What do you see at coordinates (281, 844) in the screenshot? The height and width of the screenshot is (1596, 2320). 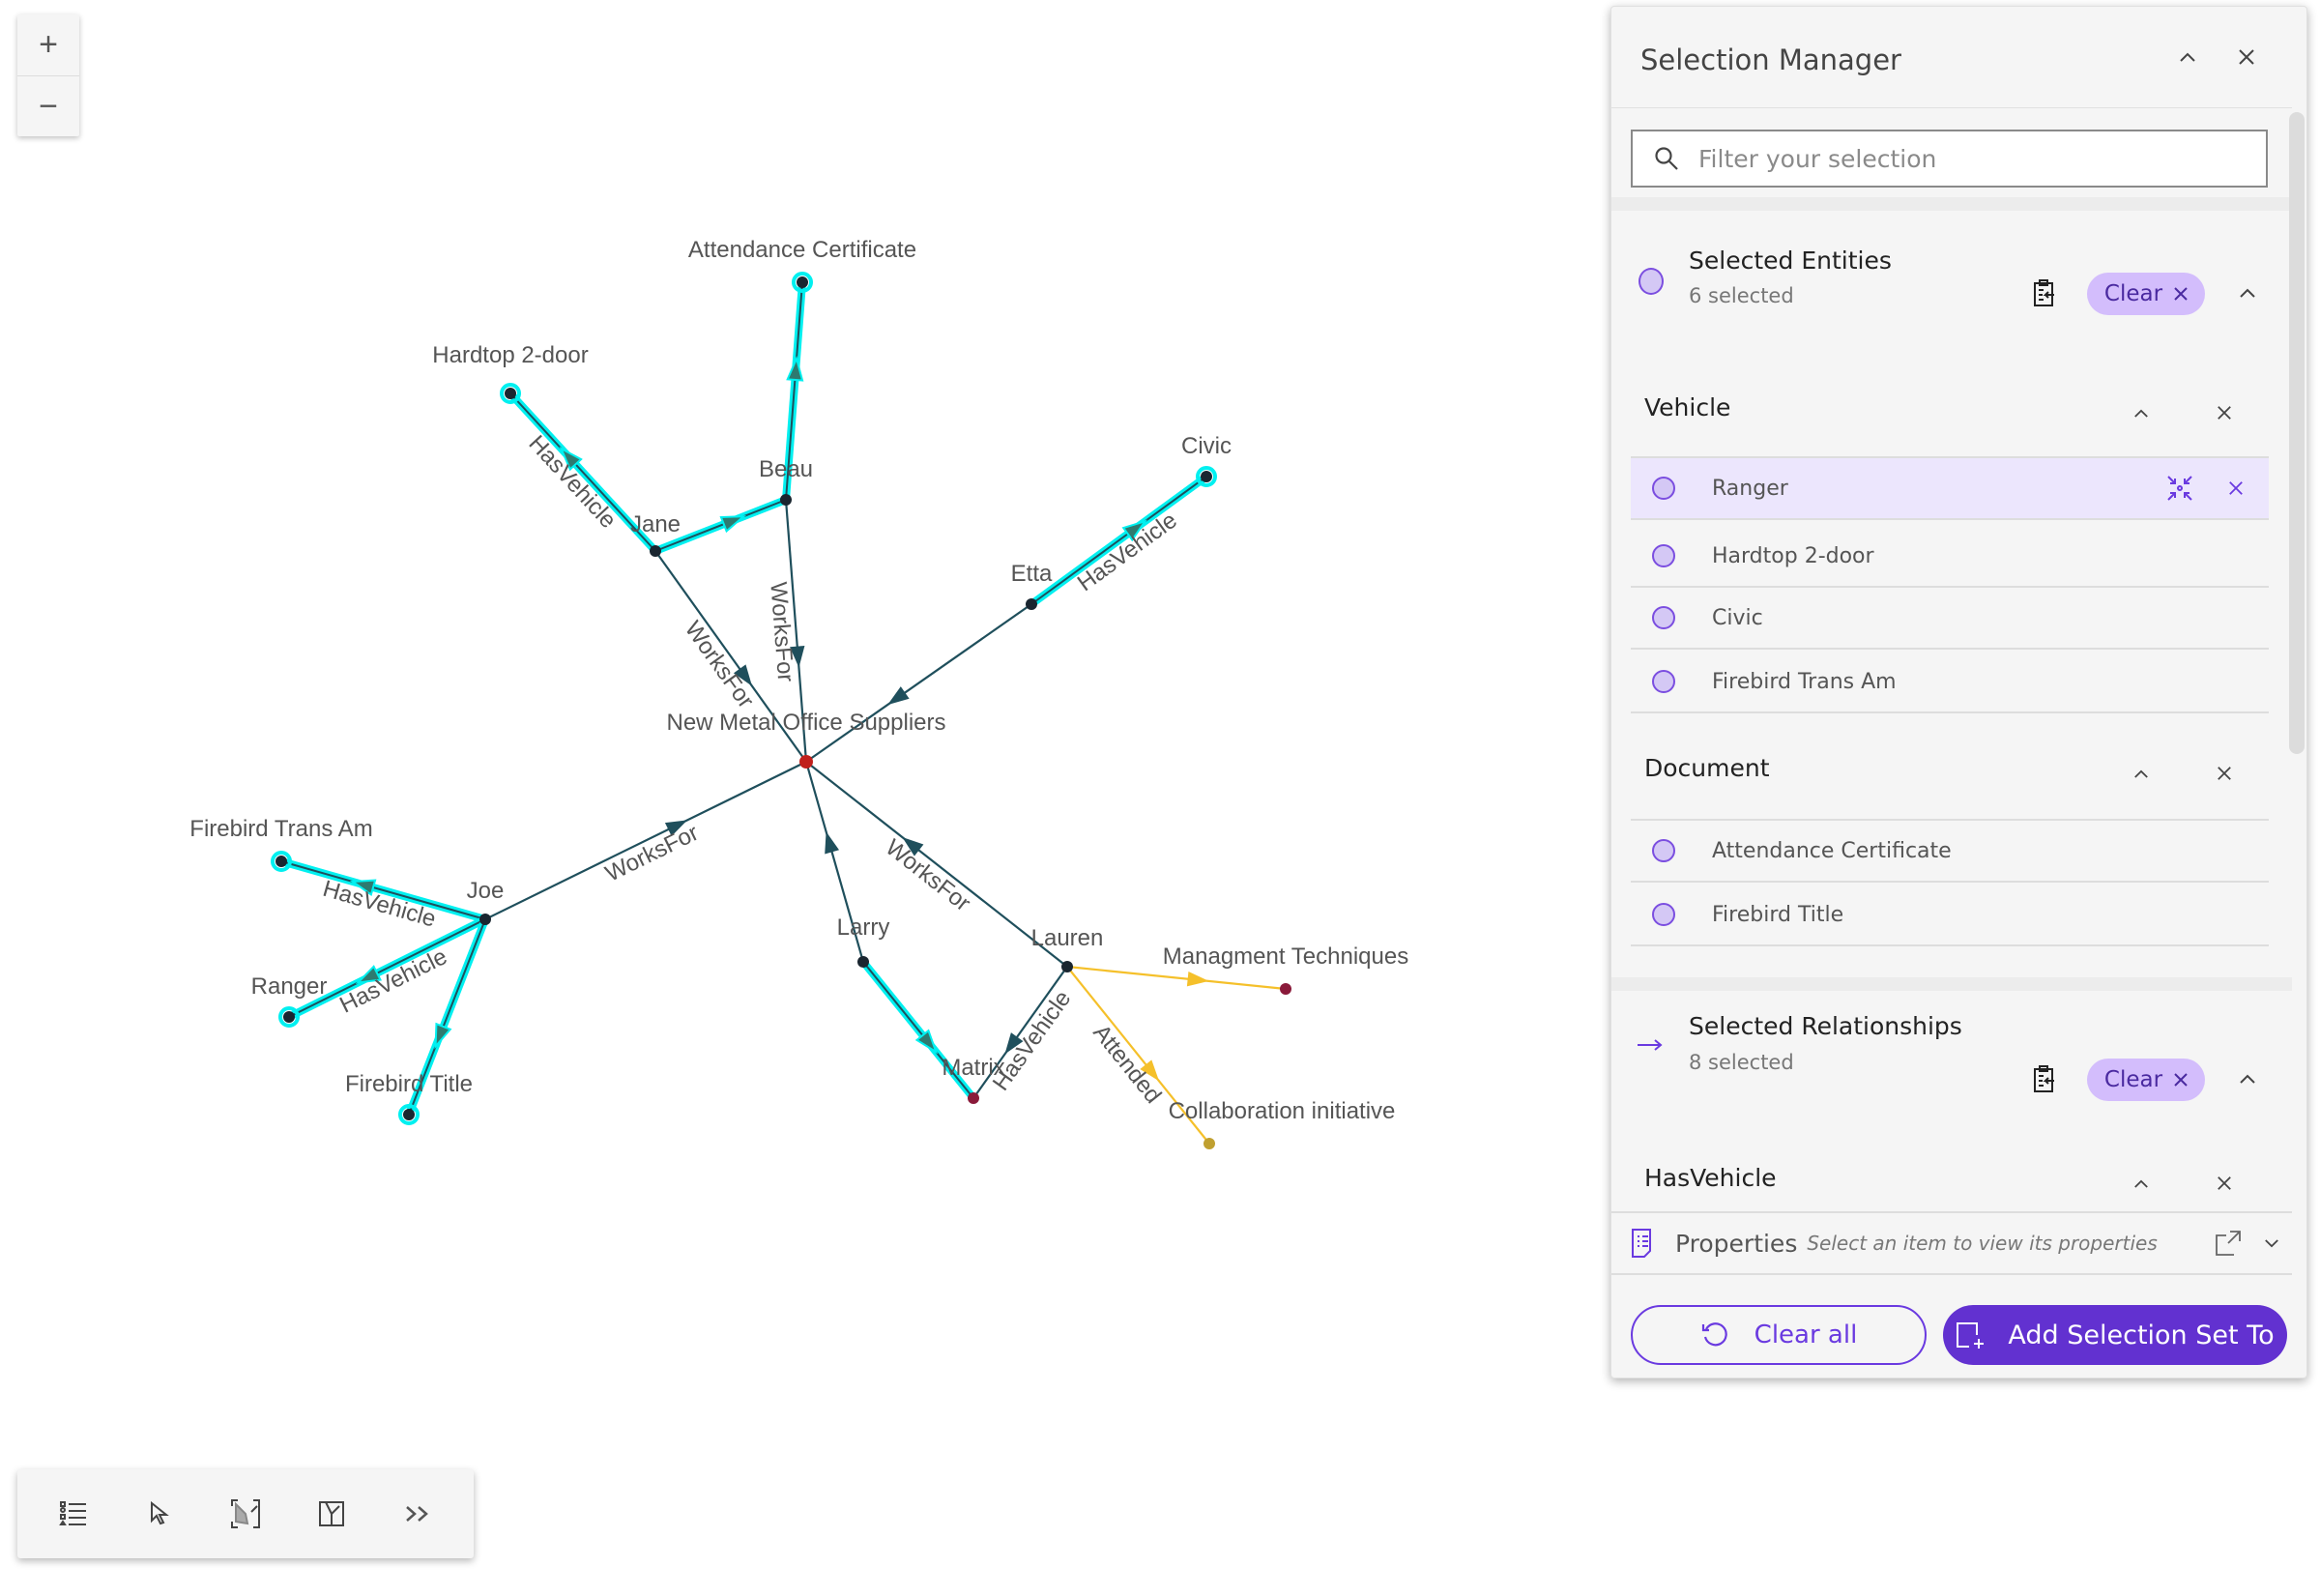 I see `graph-node: Firebird Trans Am` at bounding box center [281, 844].